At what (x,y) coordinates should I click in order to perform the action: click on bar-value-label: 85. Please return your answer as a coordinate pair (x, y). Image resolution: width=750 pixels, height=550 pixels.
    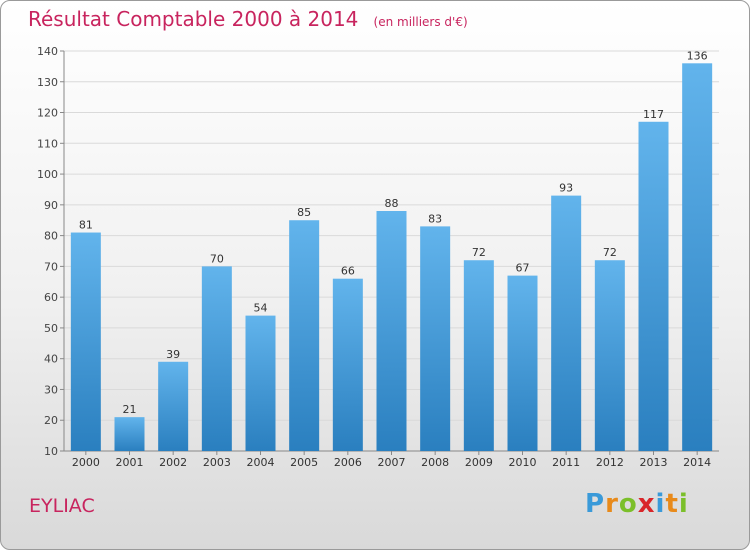
    Looking at the image, I should click on (304, 212).